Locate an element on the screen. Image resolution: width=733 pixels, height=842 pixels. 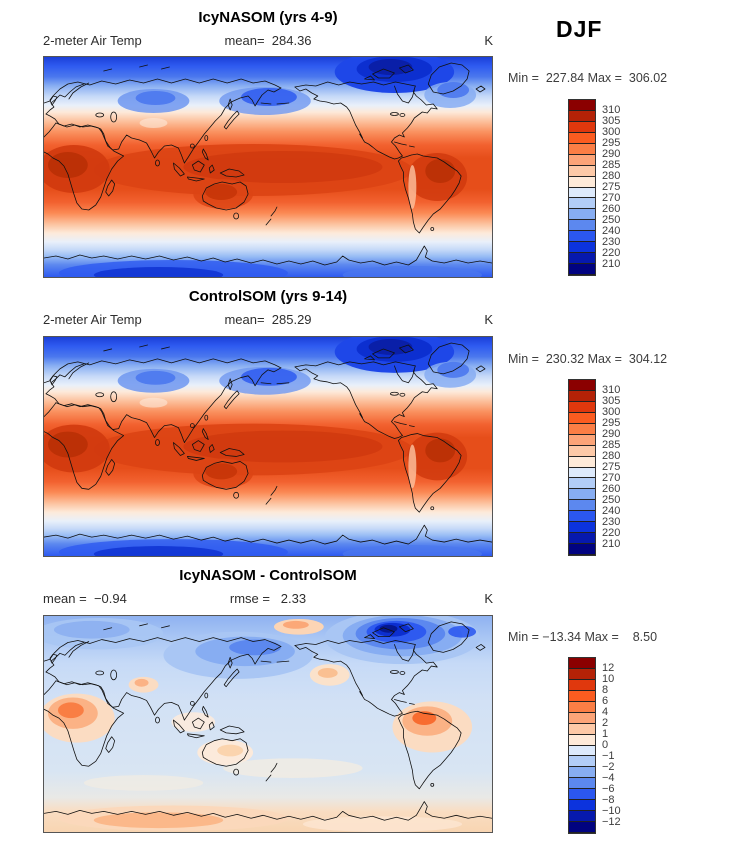
colorbar-tick-label: 305 is located at coordinates (611, 121).